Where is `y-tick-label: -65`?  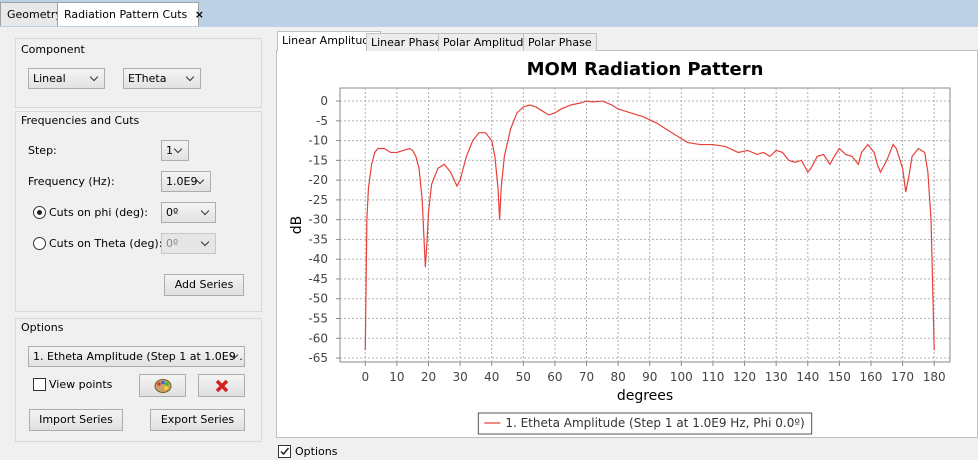 y-tick-label: -65 is located at coordinates (318, 358).